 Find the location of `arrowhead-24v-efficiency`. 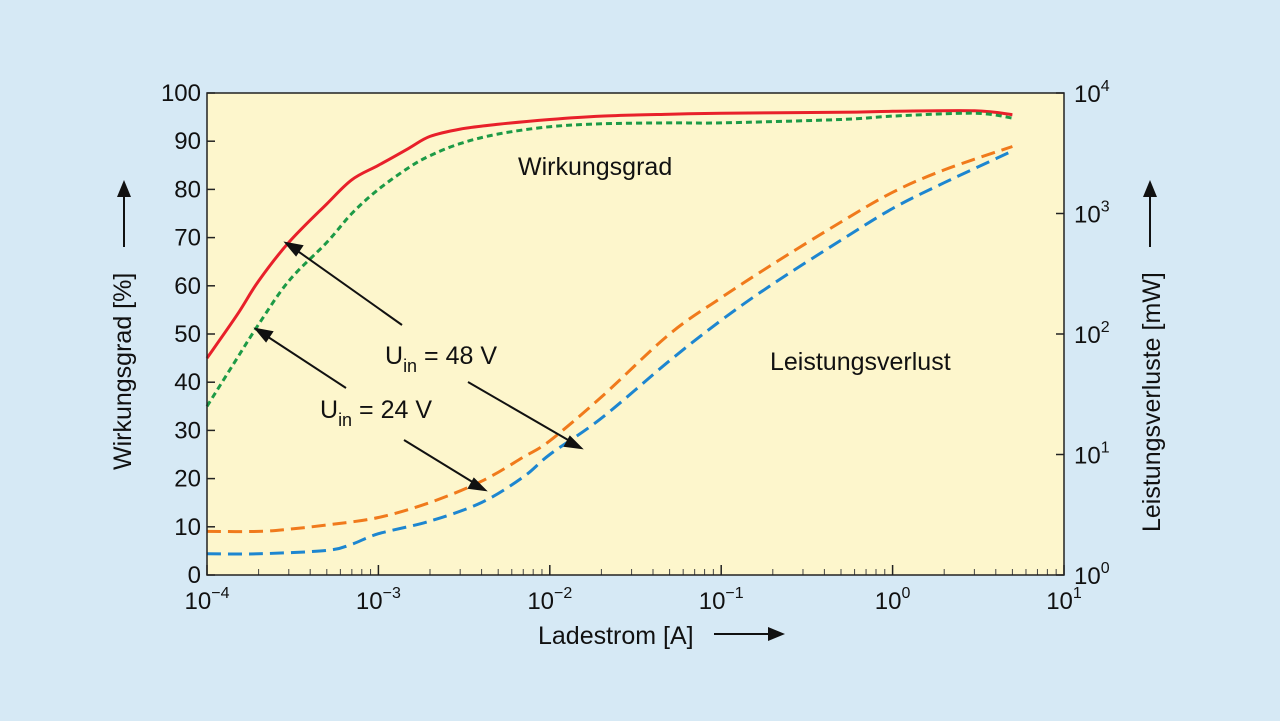

arrowhead-24v-efficiency is located at coordinates (263, 335).